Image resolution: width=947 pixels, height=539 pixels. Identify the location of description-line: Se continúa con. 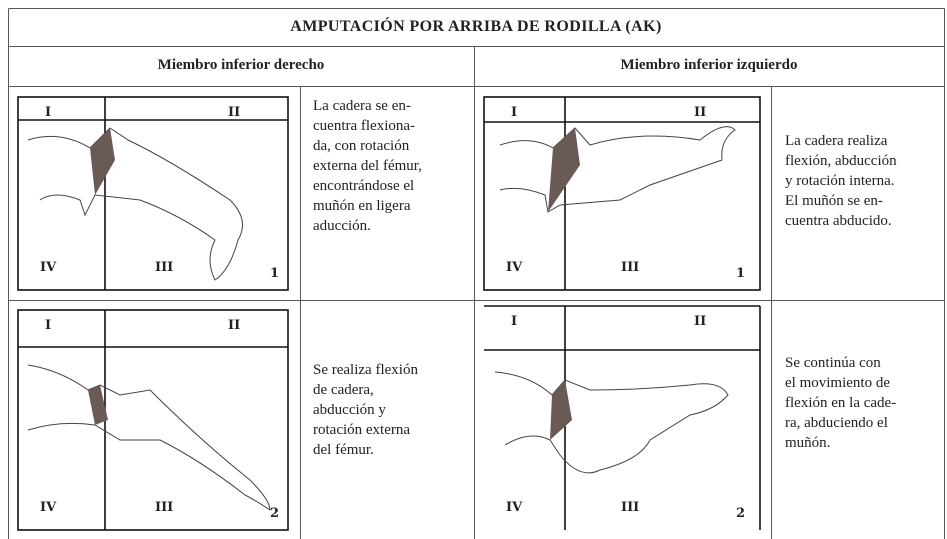
(833, 363).